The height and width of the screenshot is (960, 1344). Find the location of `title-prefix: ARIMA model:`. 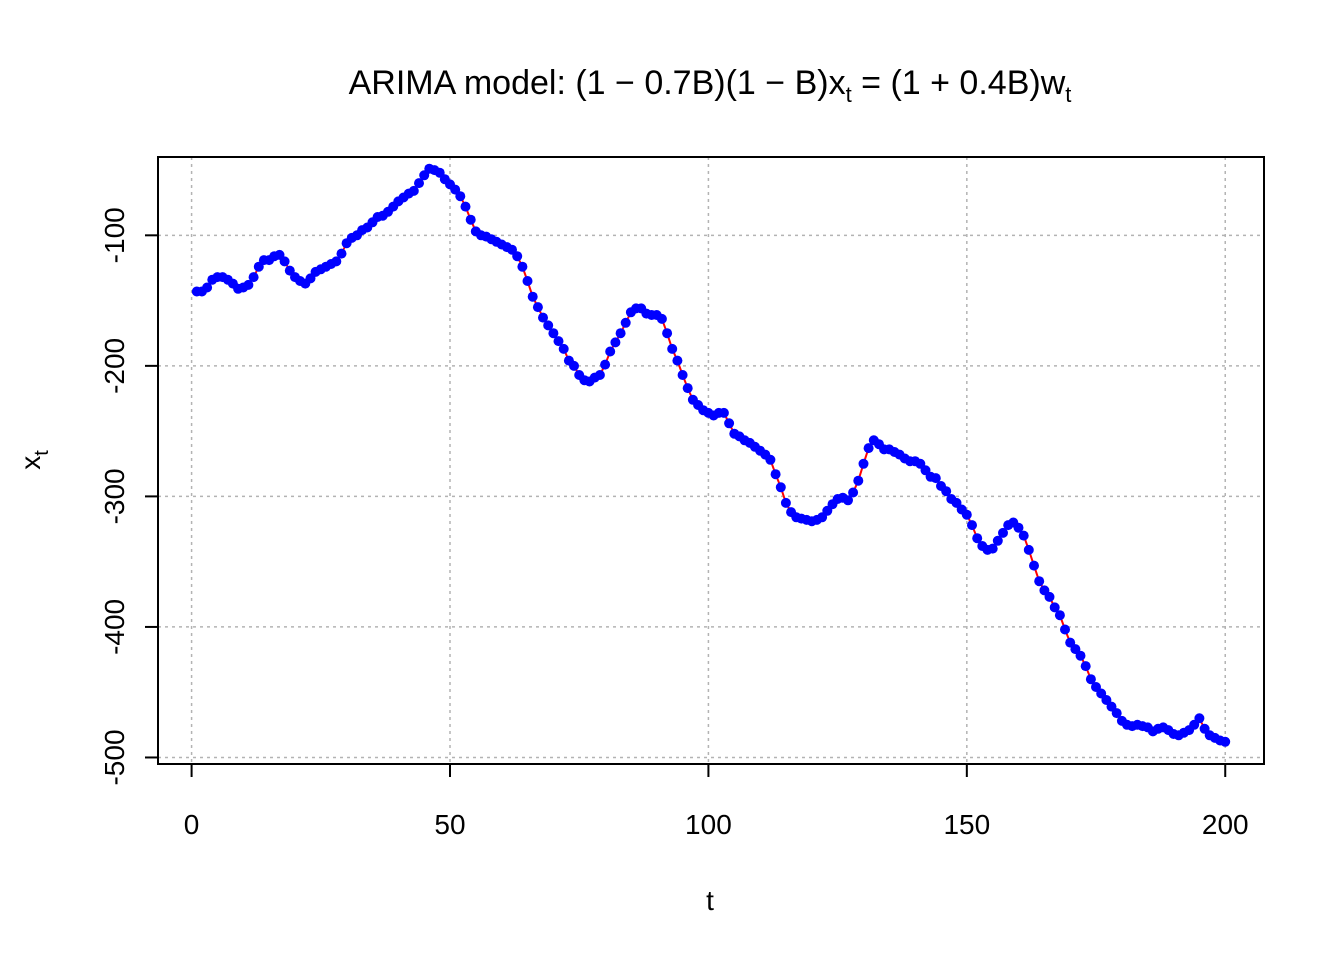

title-prefix: ARIMA model: is located at coordinates (462, 83).